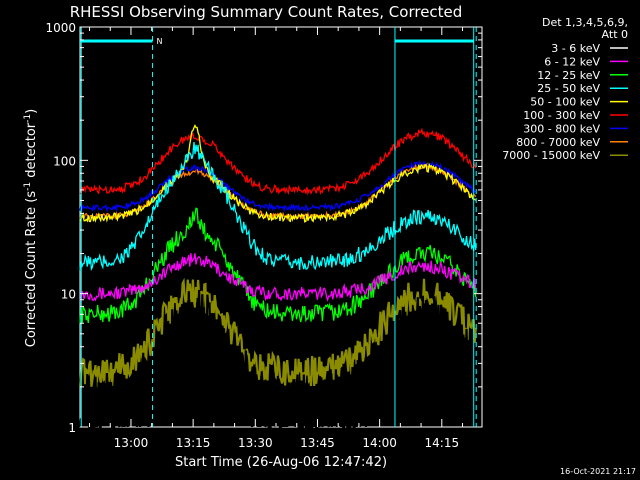 This screenshot has width=640, height=480. What do you see at coordinates (561, 128) in the screenshot?
I see `legend-label-6: 300 - 800 keV` at bounding box center [561, 128].